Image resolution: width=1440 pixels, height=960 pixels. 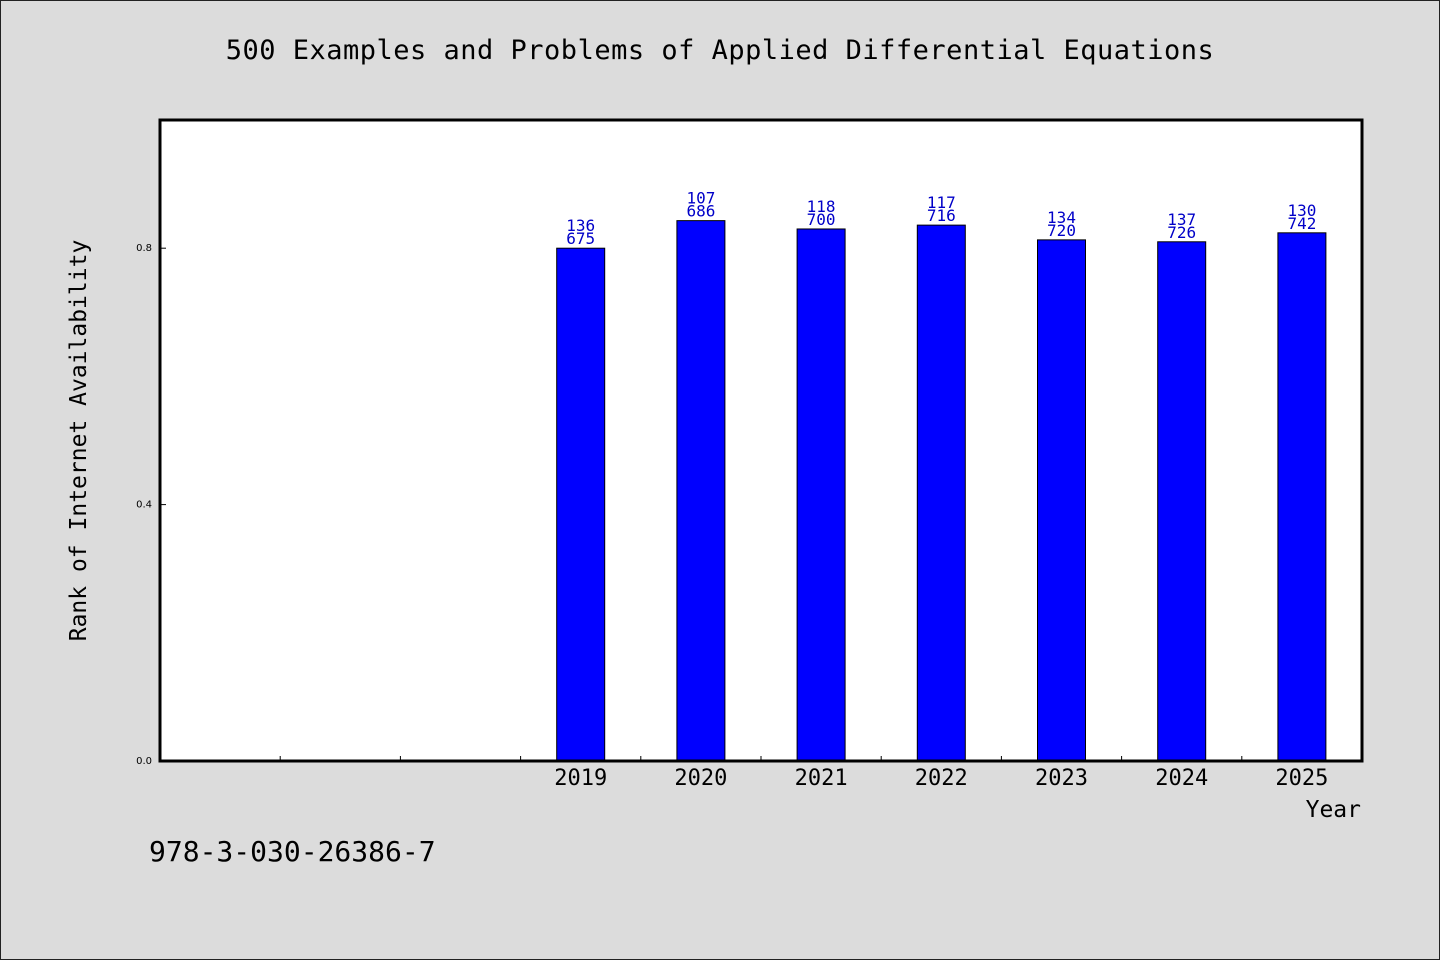 I want to click on data-label-bottom-2020: 686, so click(x=700, y=211).